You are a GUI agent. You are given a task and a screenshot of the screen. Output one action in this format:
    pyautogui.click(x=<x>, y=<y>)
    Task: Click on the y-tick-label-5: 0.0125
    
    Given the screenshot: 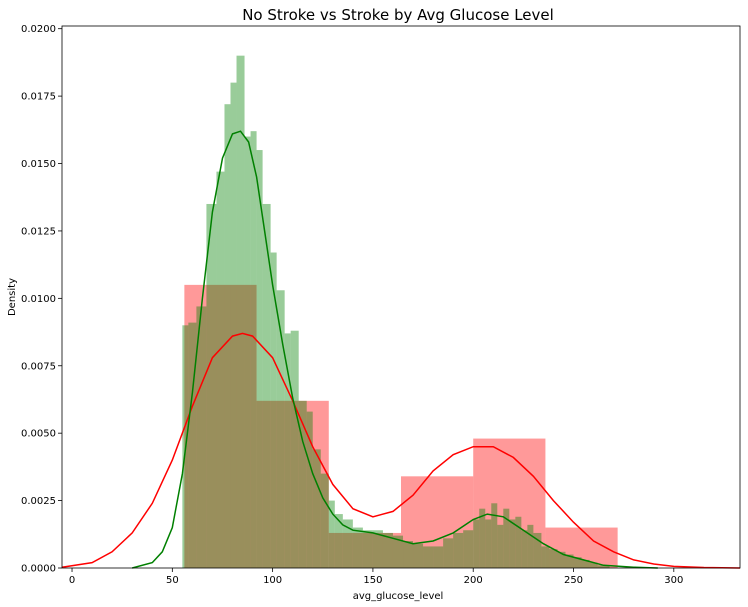 What is the action you would take?
    pyautogui.click(x=38, y=231)
    